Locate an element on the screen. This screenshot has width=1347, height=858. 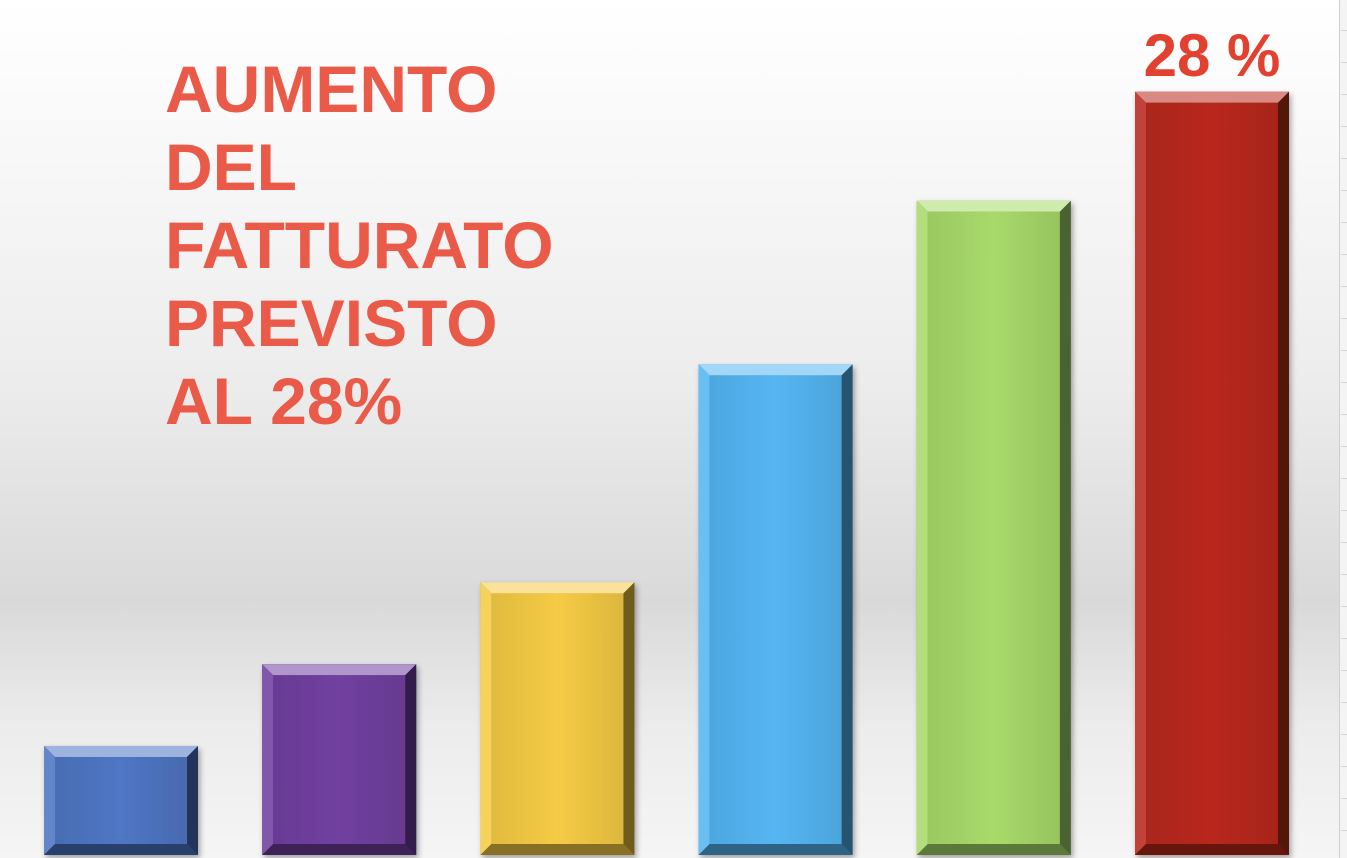
title-line-2: DEL is located at coordinates (231, 167).